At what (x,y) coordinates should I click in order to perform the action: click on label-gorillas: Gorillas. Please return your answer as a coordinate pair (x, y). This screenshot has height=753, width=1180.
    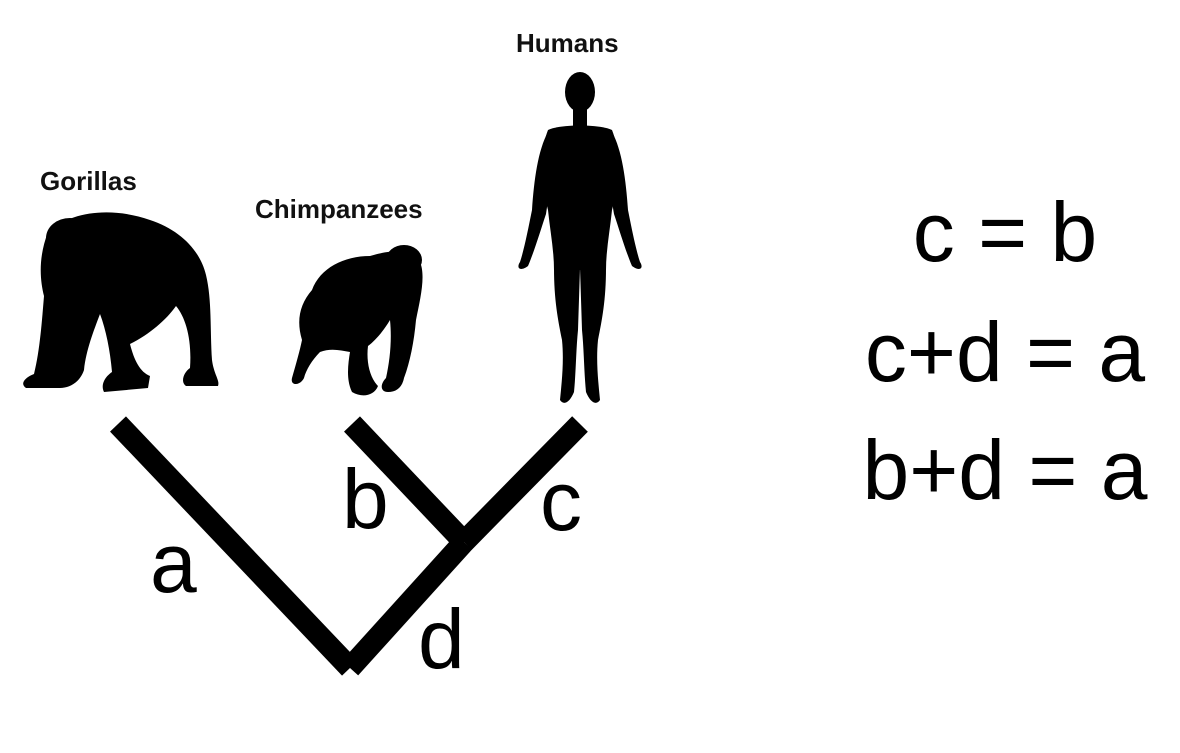
    Looking at the image, I should click on (88, 181).